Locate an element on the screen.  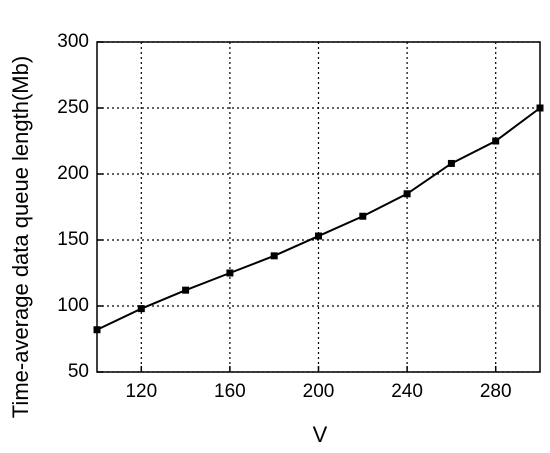
y-axis-label: Time-average data queue length(Mb) is located at coordinates (20, 237).